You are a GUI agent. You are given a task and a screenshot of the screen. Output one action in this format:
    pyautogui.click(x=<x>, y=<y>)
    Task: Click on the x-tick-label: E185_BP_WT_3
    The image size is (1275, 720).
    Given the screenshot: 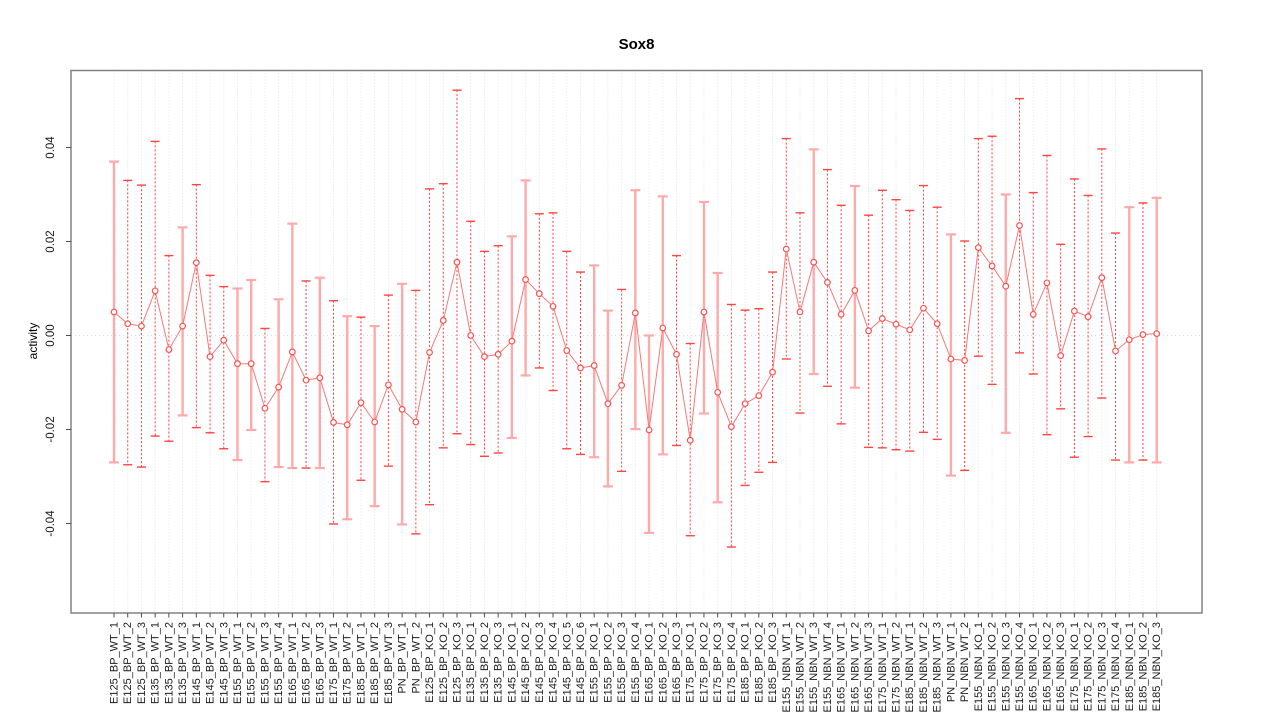 What is the action you would take?
    pyautogui.click(x=389, y=663)
    